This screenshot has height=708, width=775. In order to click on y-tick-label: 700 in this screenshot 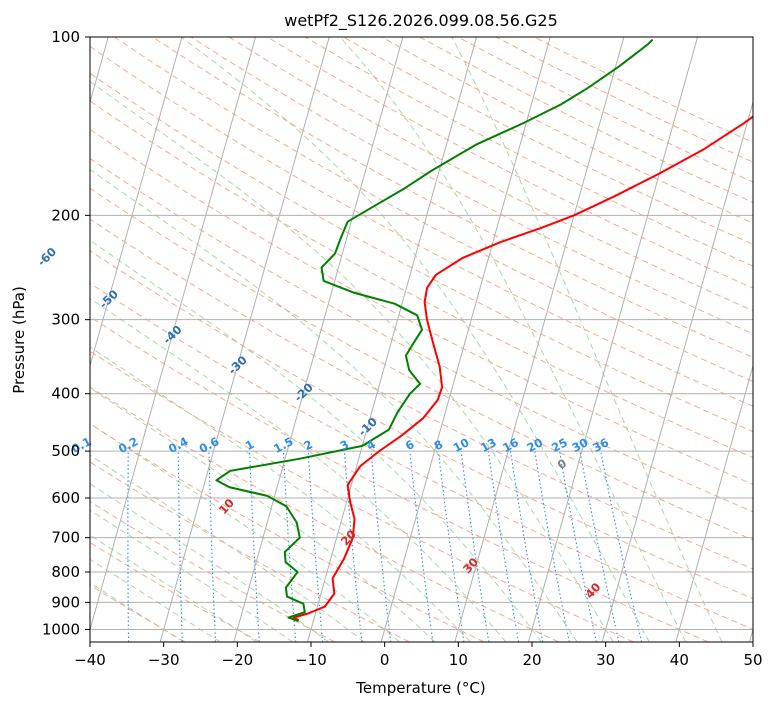, I will do `click(65, 538)`.